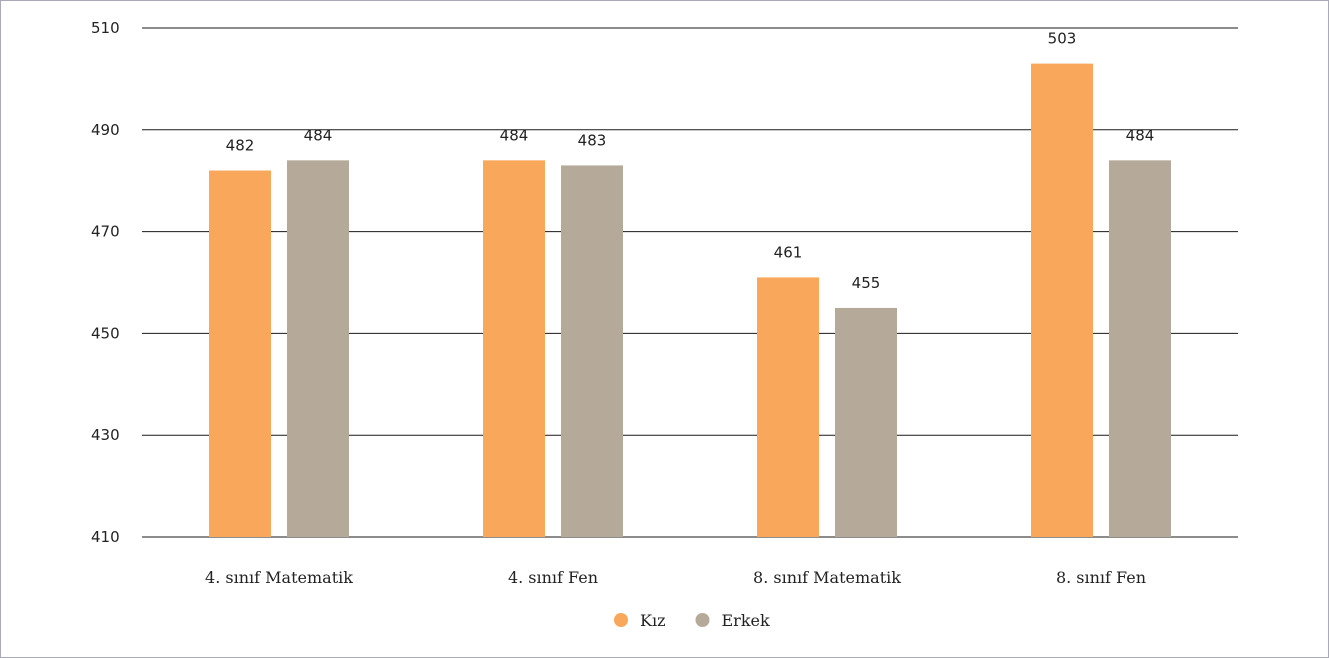 The image size is (1329, 658). I want to click on x-tick-label: 8. sınıf Fen, so click(1101, 577).